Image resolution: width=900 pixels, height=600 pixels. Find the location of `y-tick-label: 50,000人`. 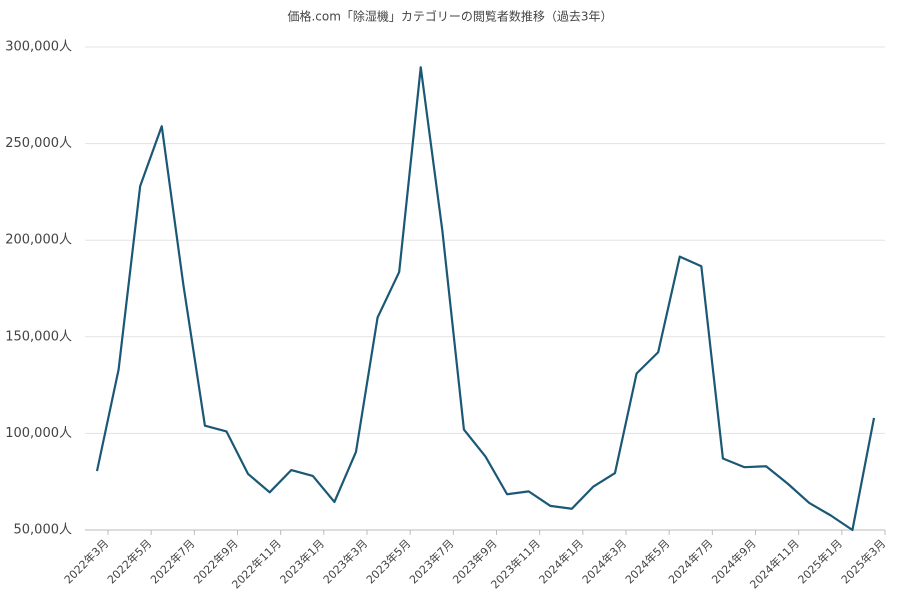

y-tick-label: 50,000人 is located at coordinates (43, 530).